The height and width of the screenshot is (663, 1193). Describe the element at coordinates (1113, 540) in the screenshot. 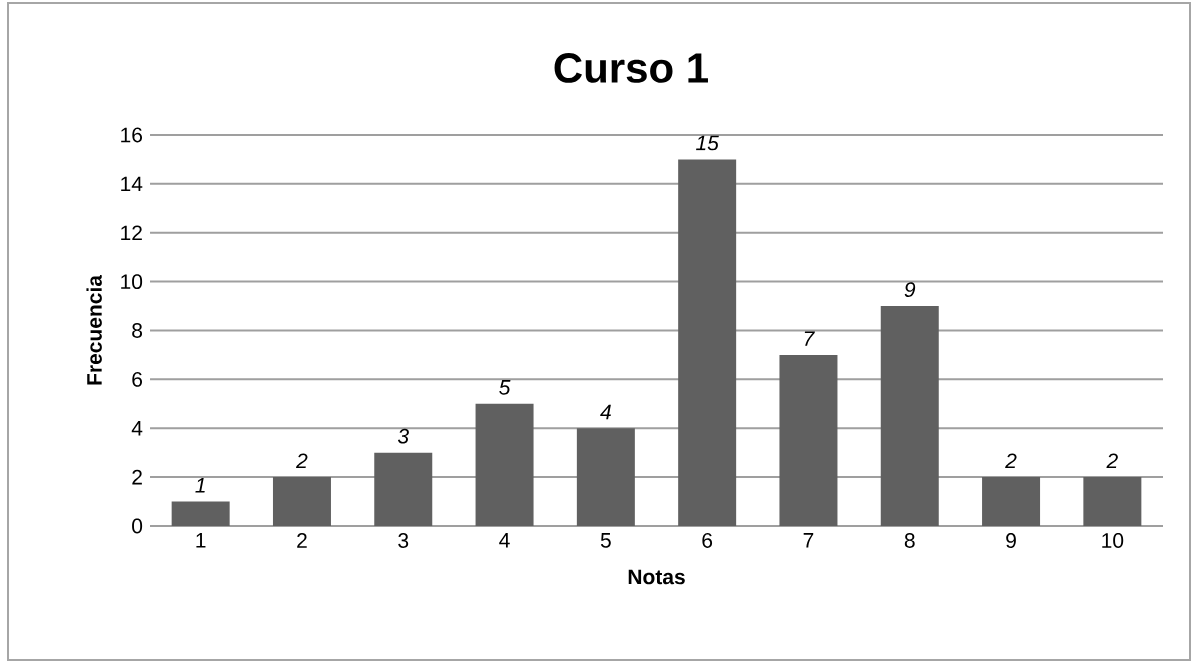

I see `x-tick-label: 10` at that location.